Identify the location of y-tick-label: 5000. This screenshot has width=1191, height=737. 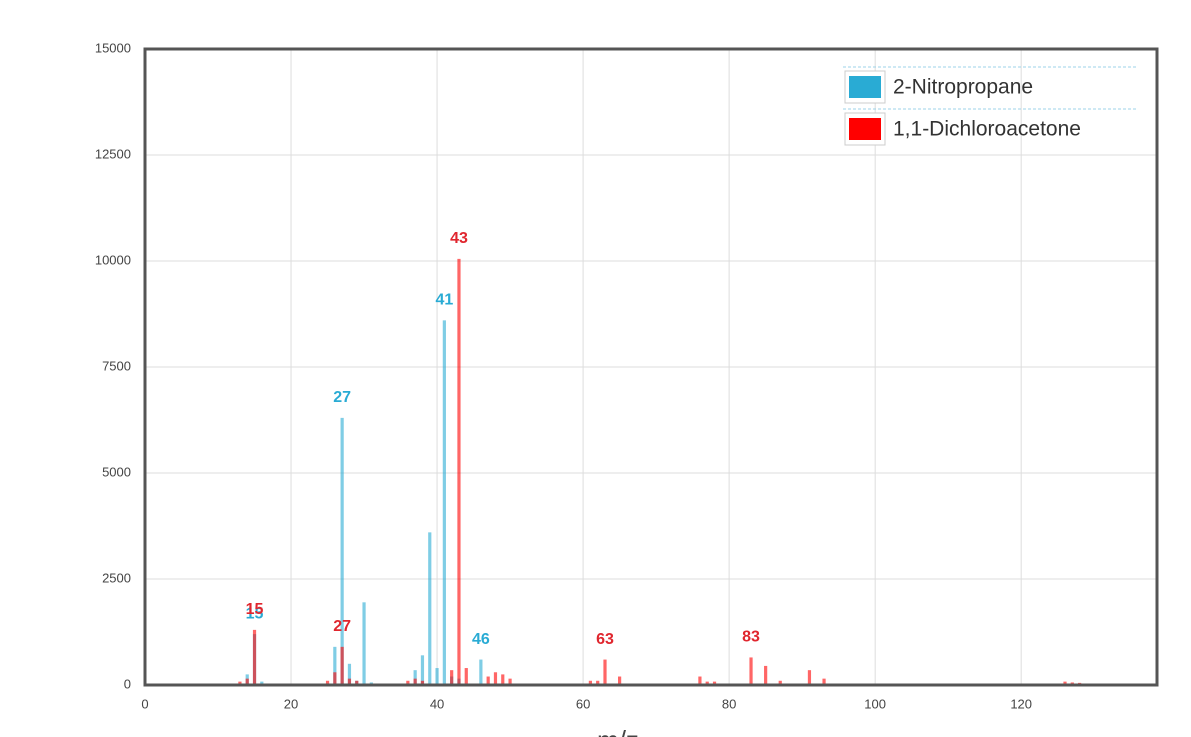
(116, 471).